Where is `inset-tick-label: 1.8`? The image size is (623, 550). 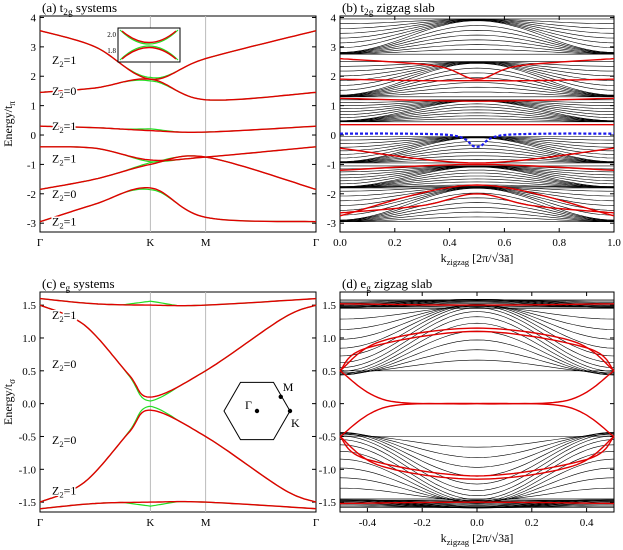
inset-tick-label: 1.8 is located at coordinates (111, 51).